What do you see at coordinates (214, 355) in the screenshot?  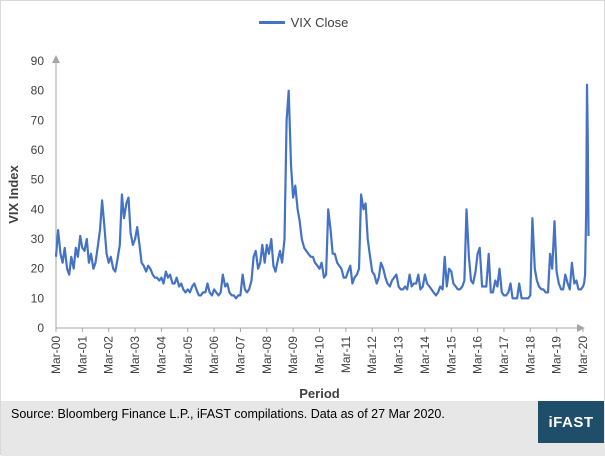 I see `x-tick-label: Mar-06` at bounding box center [214, 355].